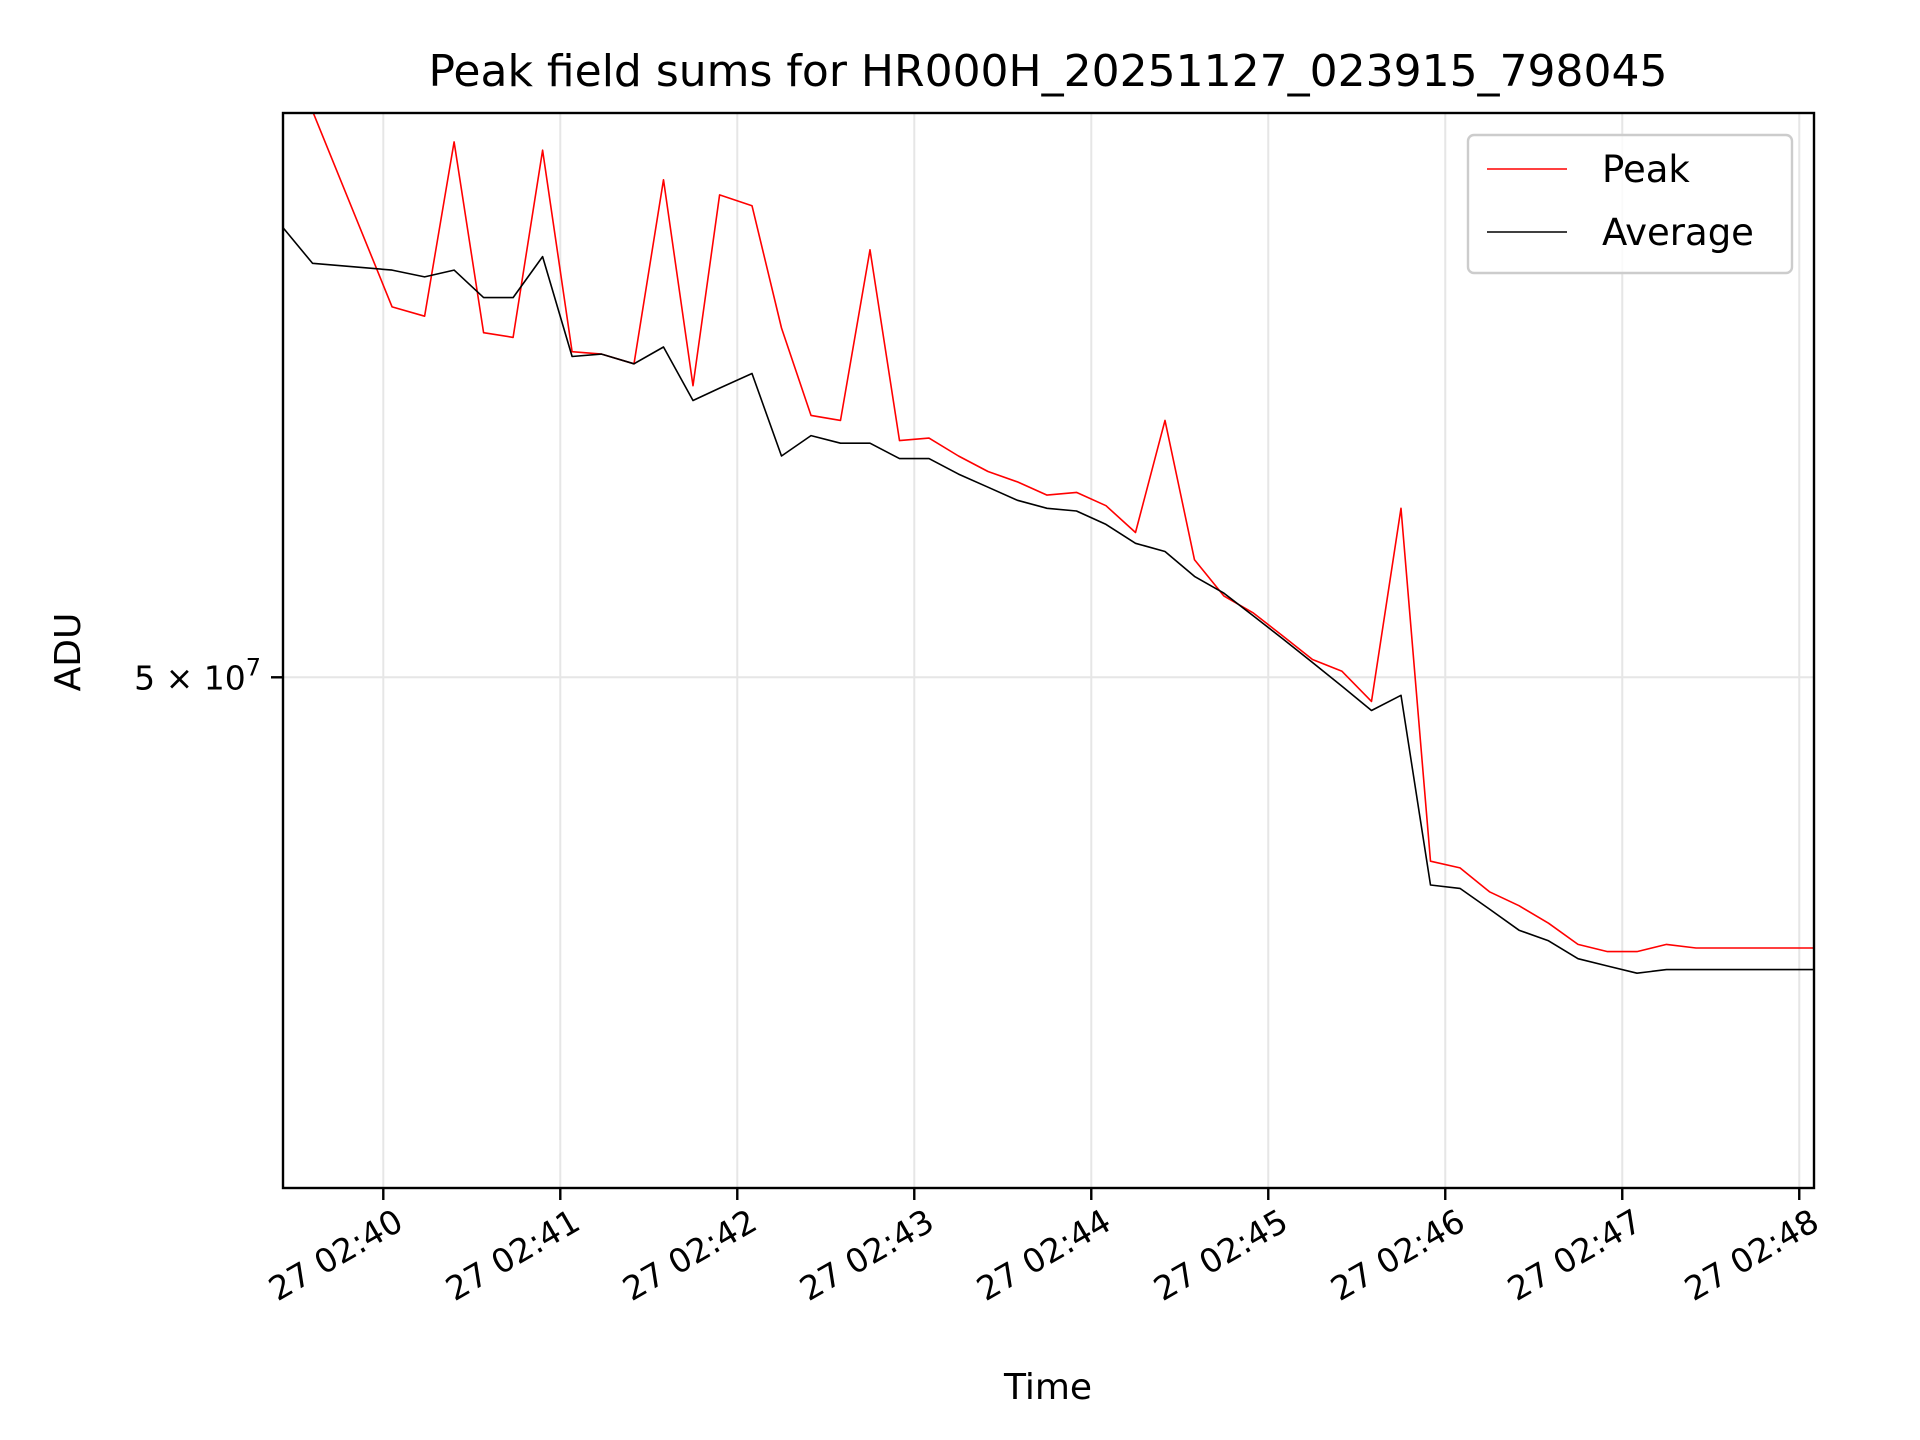 The height and width of the screenshot is (1440, 1920). I want to click on x-axis-label: Time, so click(1047, 1387).